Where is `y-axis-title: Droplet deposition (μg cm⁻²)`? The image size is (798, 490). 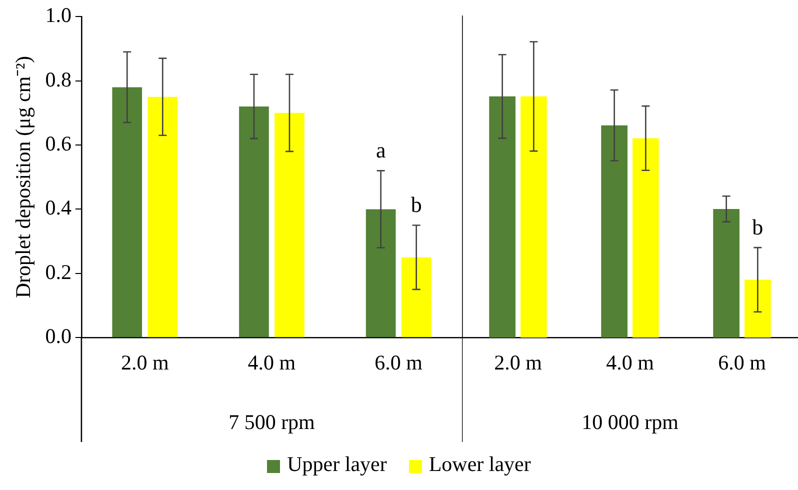 y-axis-title: Droplet deposition (μg cm⁻²) is located at coordinates (23, 177).